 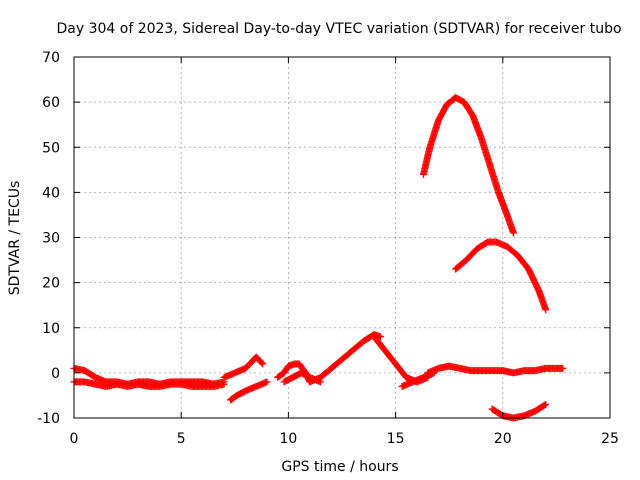 What do you see at coordinates (51, 148) in the screenshot?
I see `y-tick-label: 50` at bounding box center [51, 148].